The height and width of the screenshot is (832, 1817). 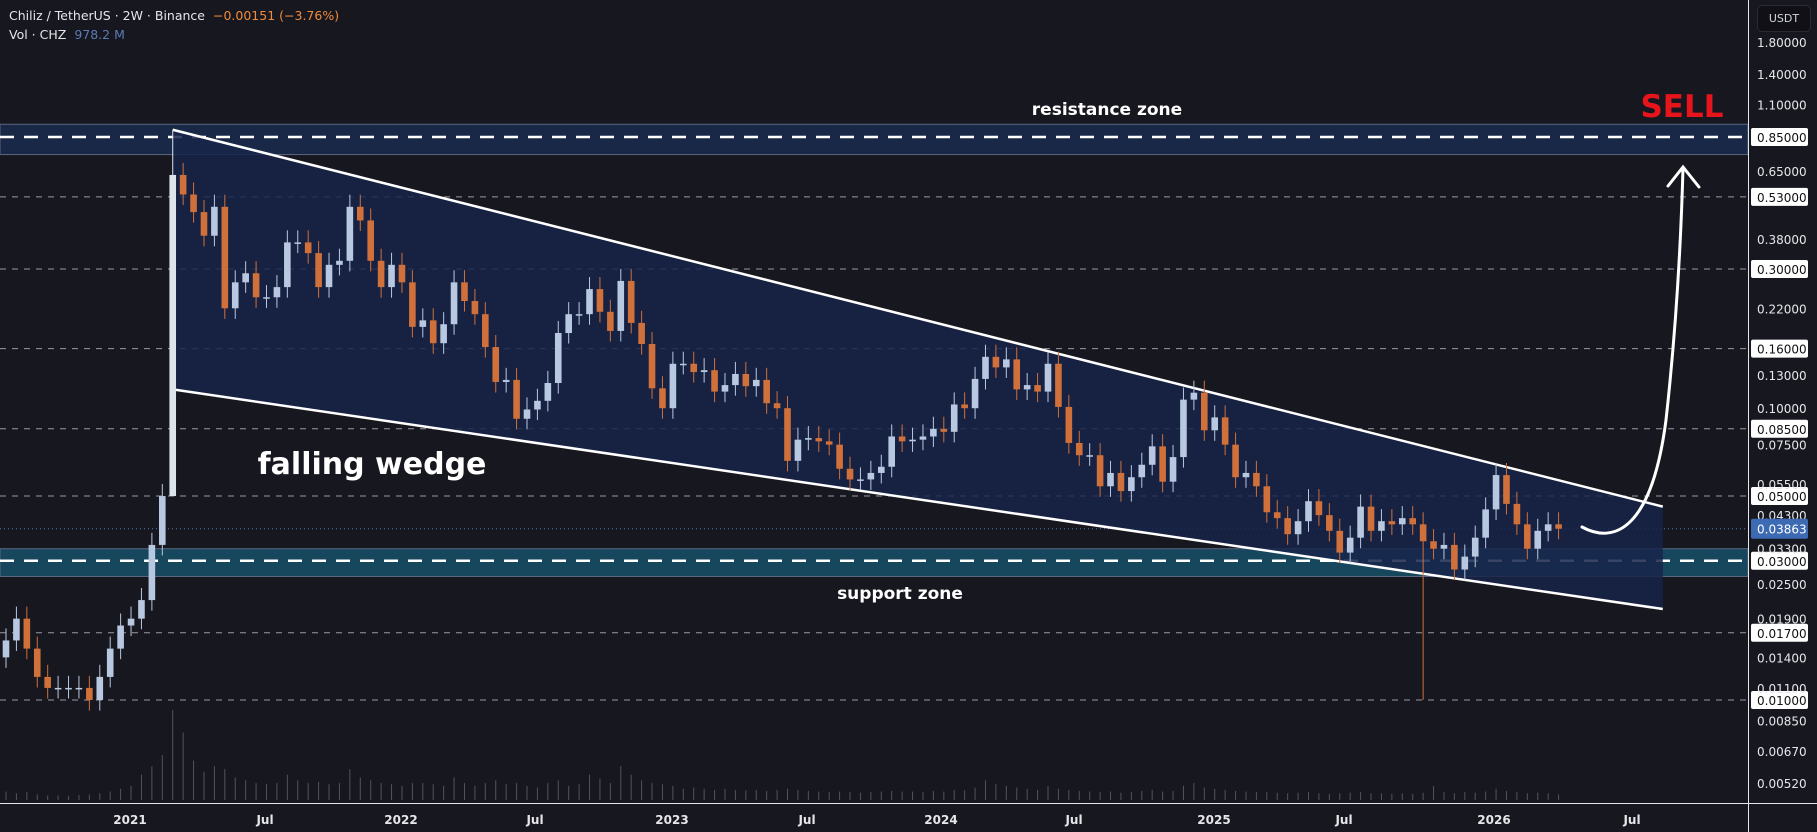 I want to click on support-zone-label: support zone, so click(x=900, y=594).